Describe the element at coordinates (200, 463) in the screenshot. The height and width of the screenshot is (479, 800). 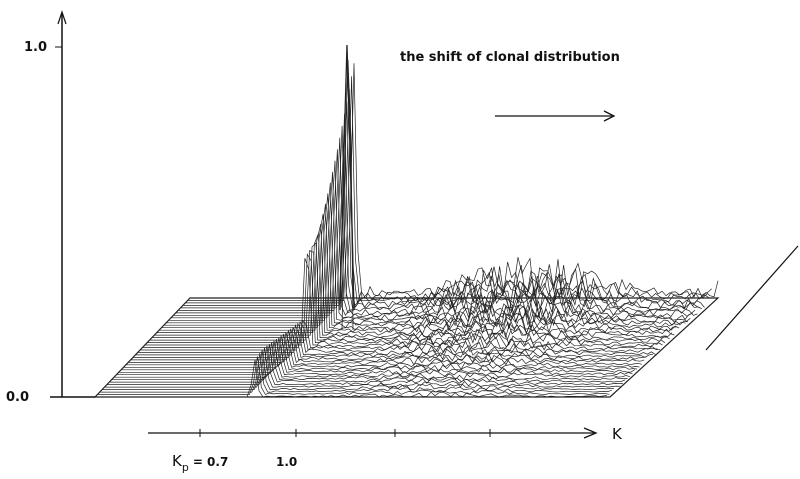
I see `kp-label: Kp = 0.7` at that location.